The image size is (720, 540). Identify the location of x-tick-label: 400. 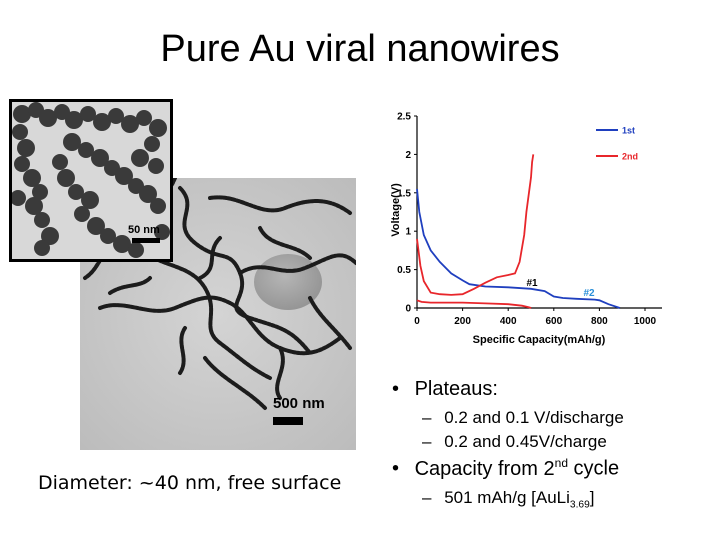
(508, 321).